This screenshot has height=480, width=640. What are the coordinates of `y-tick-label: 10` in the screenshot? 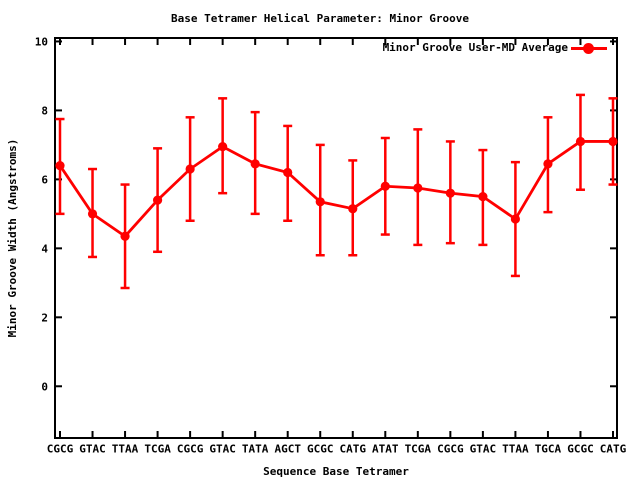 It's located at (41, 41).